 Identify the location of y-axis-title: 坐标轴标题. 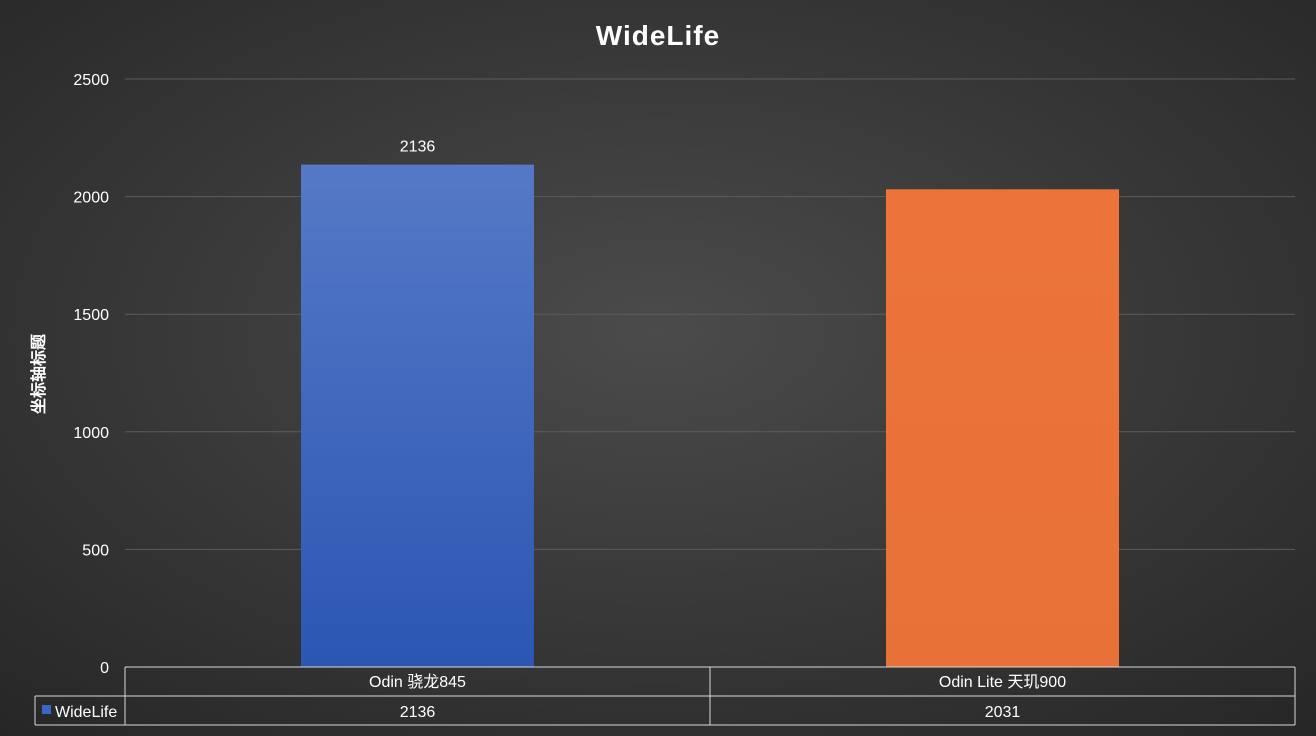
(38, 373).